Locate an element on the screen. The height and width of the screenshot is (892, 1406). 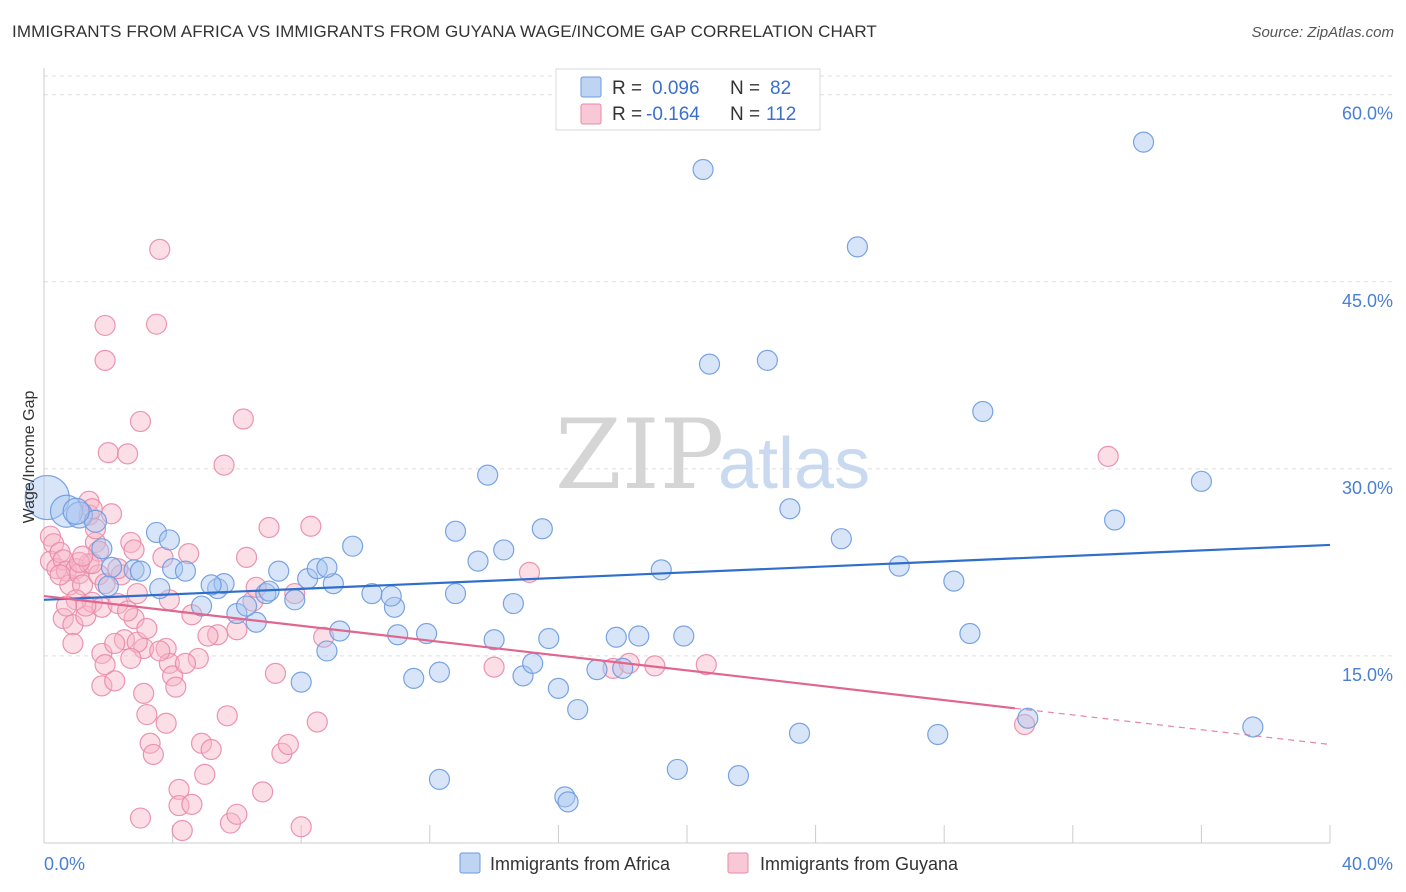
x-tick-label-1: 40.0% is located at coordinates (1367, 864).